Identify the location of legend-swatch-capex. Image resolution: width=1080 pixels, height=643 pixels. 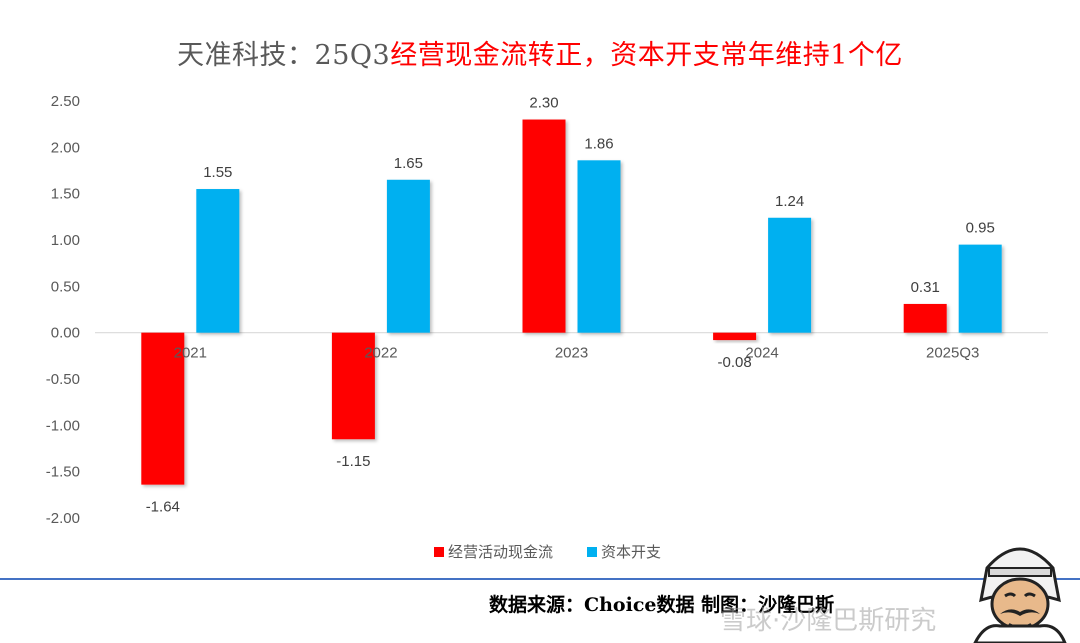
(592, 552).